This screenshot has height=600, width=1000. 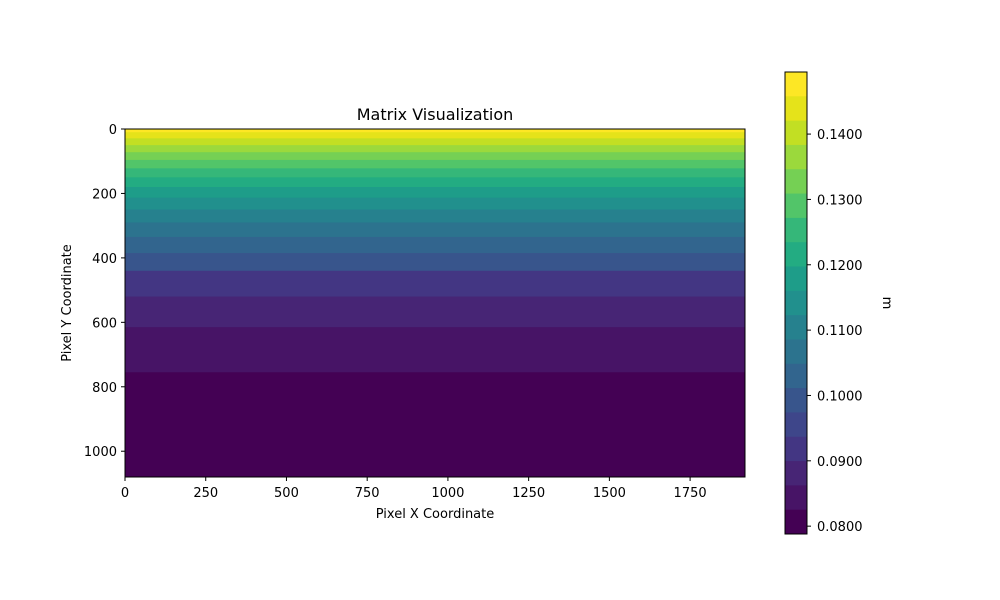 What do you see at coordinates (104, 388) in the screenshot?
I see `y-tick-label: 800` at bounding box center [104, 388].